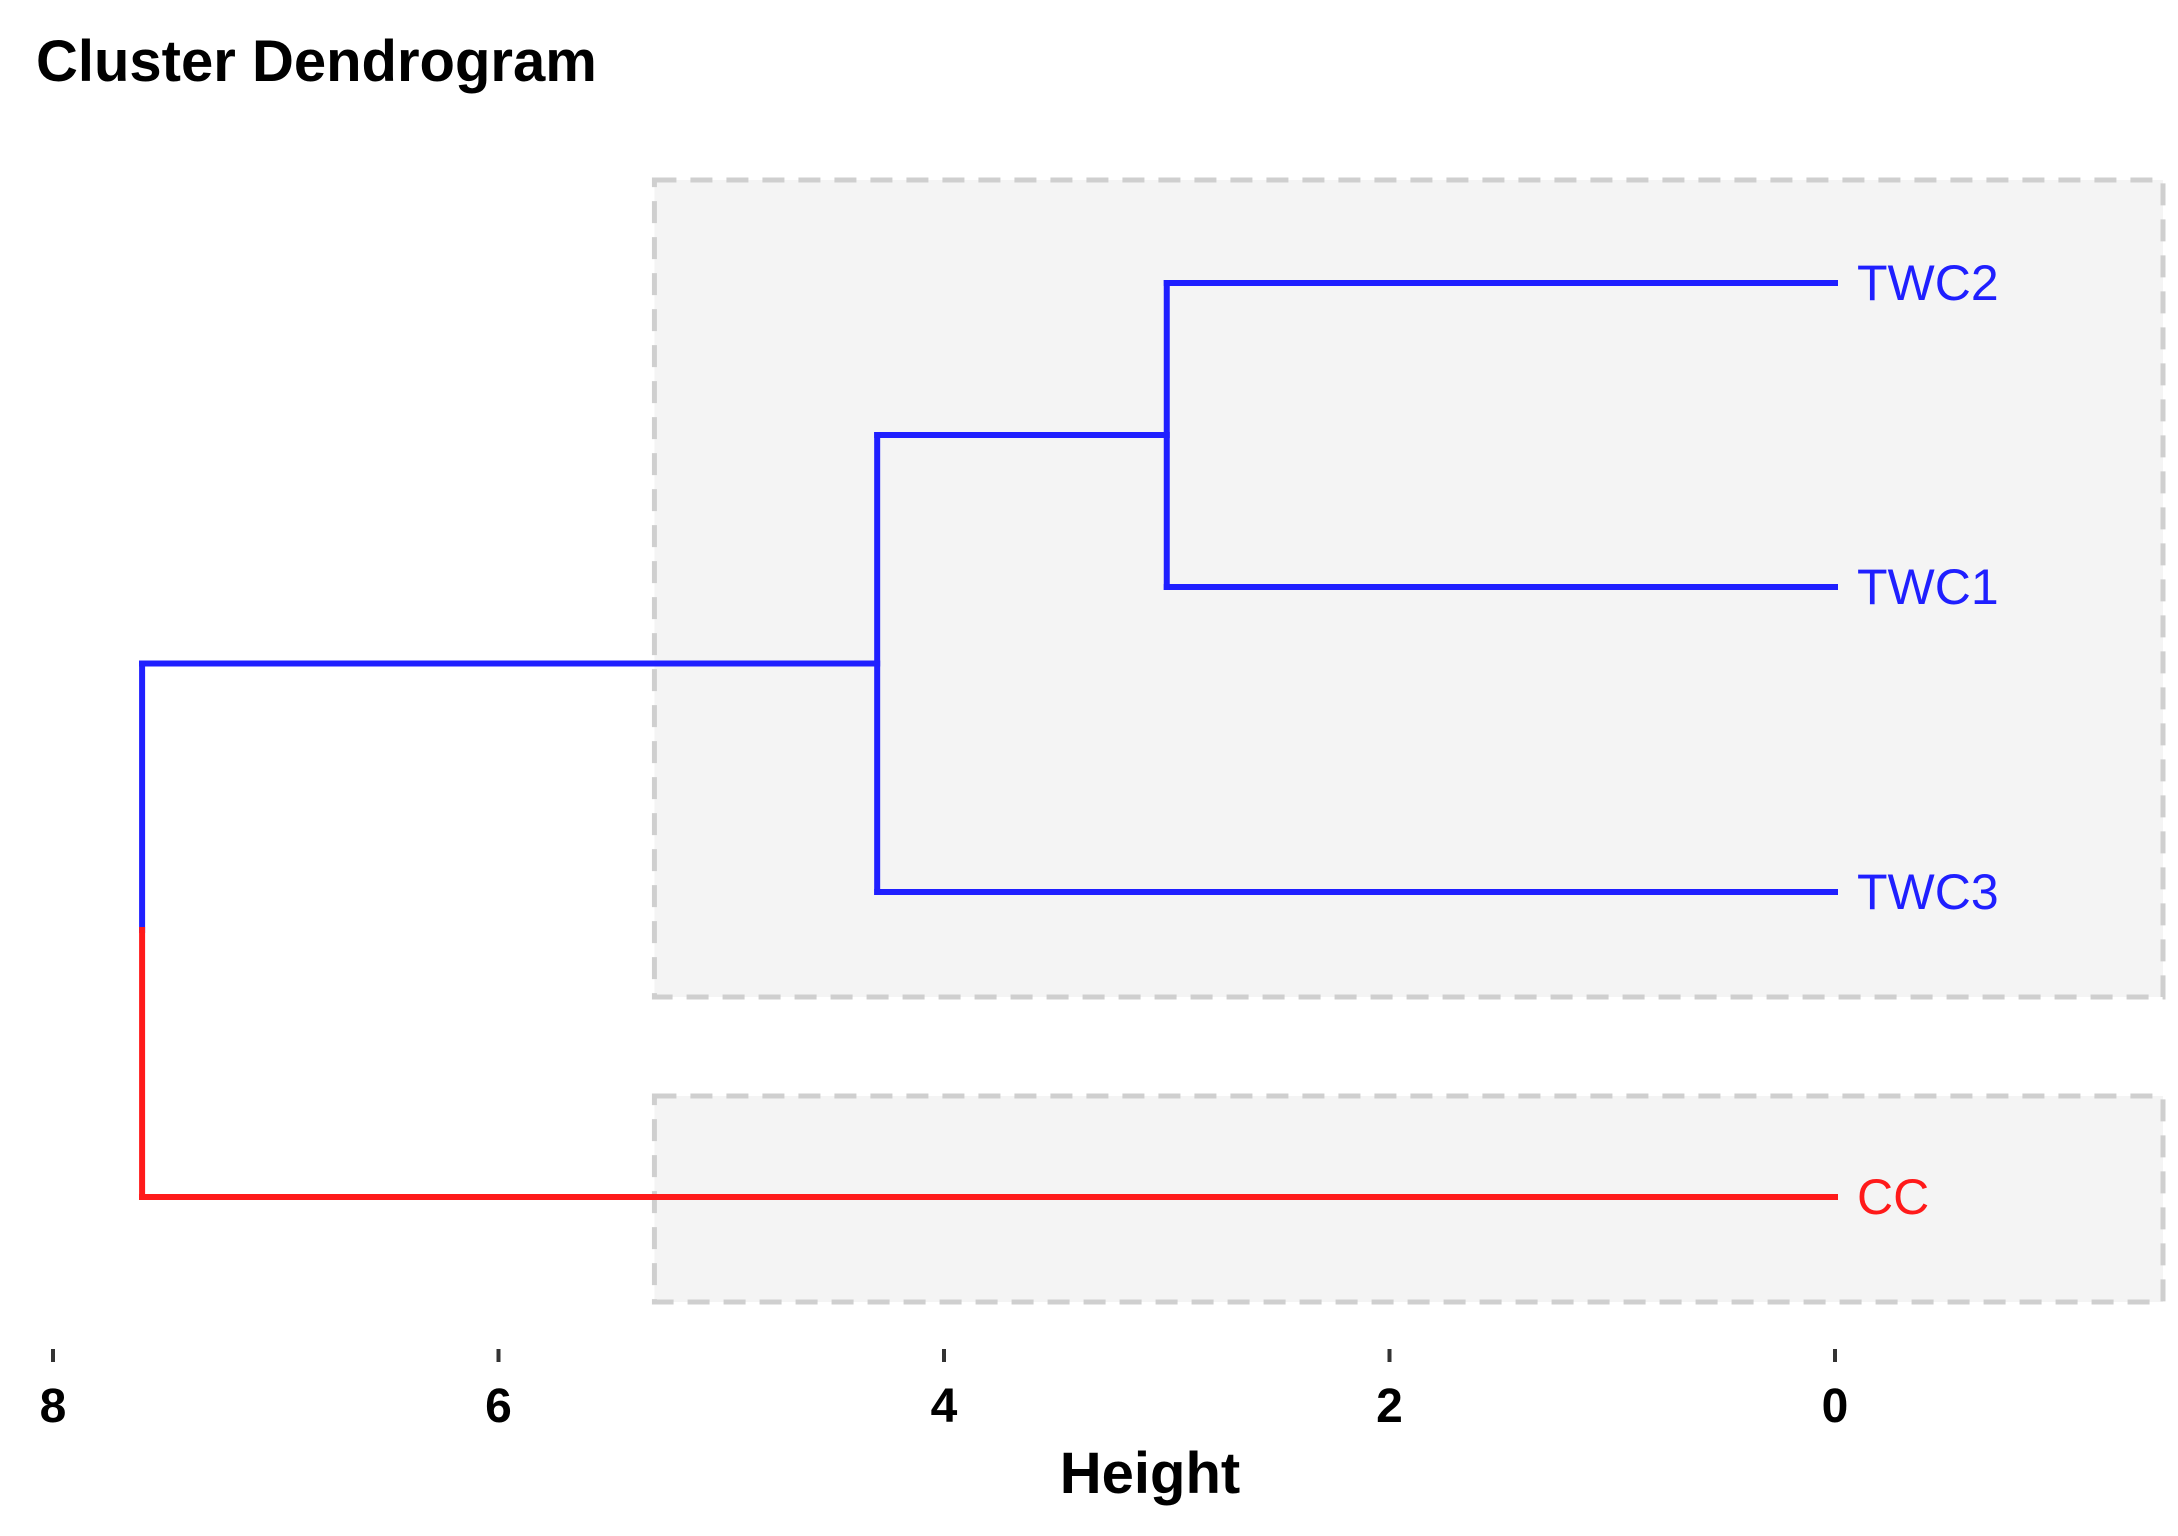 Image resolution: width=2178 pixels, height=1536 pixels. Describe the element at coordinates (1928, 740) in the screenshot. I see `leaf-labels: TWC2 TWC1 TWC3 CC` at that location.